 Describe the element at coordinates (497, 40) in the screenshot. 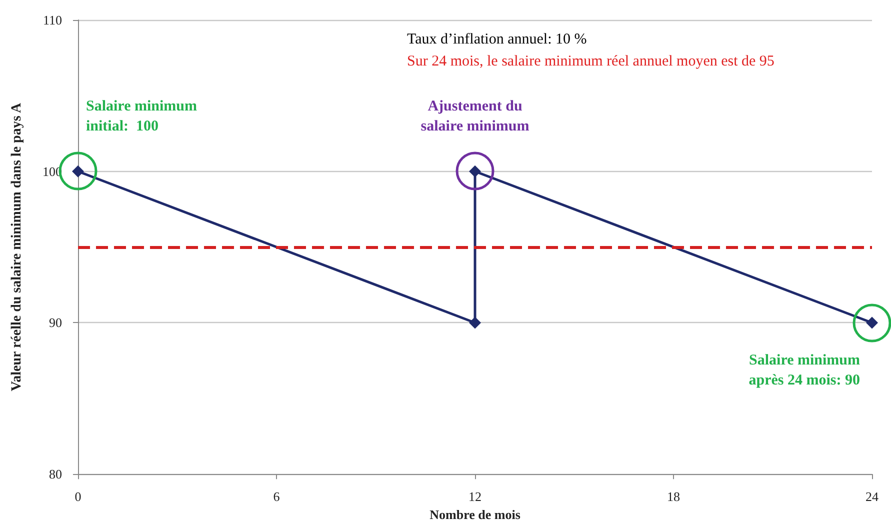

I see `annotation: Taux d’inflation annuel: 10 %` at that location.